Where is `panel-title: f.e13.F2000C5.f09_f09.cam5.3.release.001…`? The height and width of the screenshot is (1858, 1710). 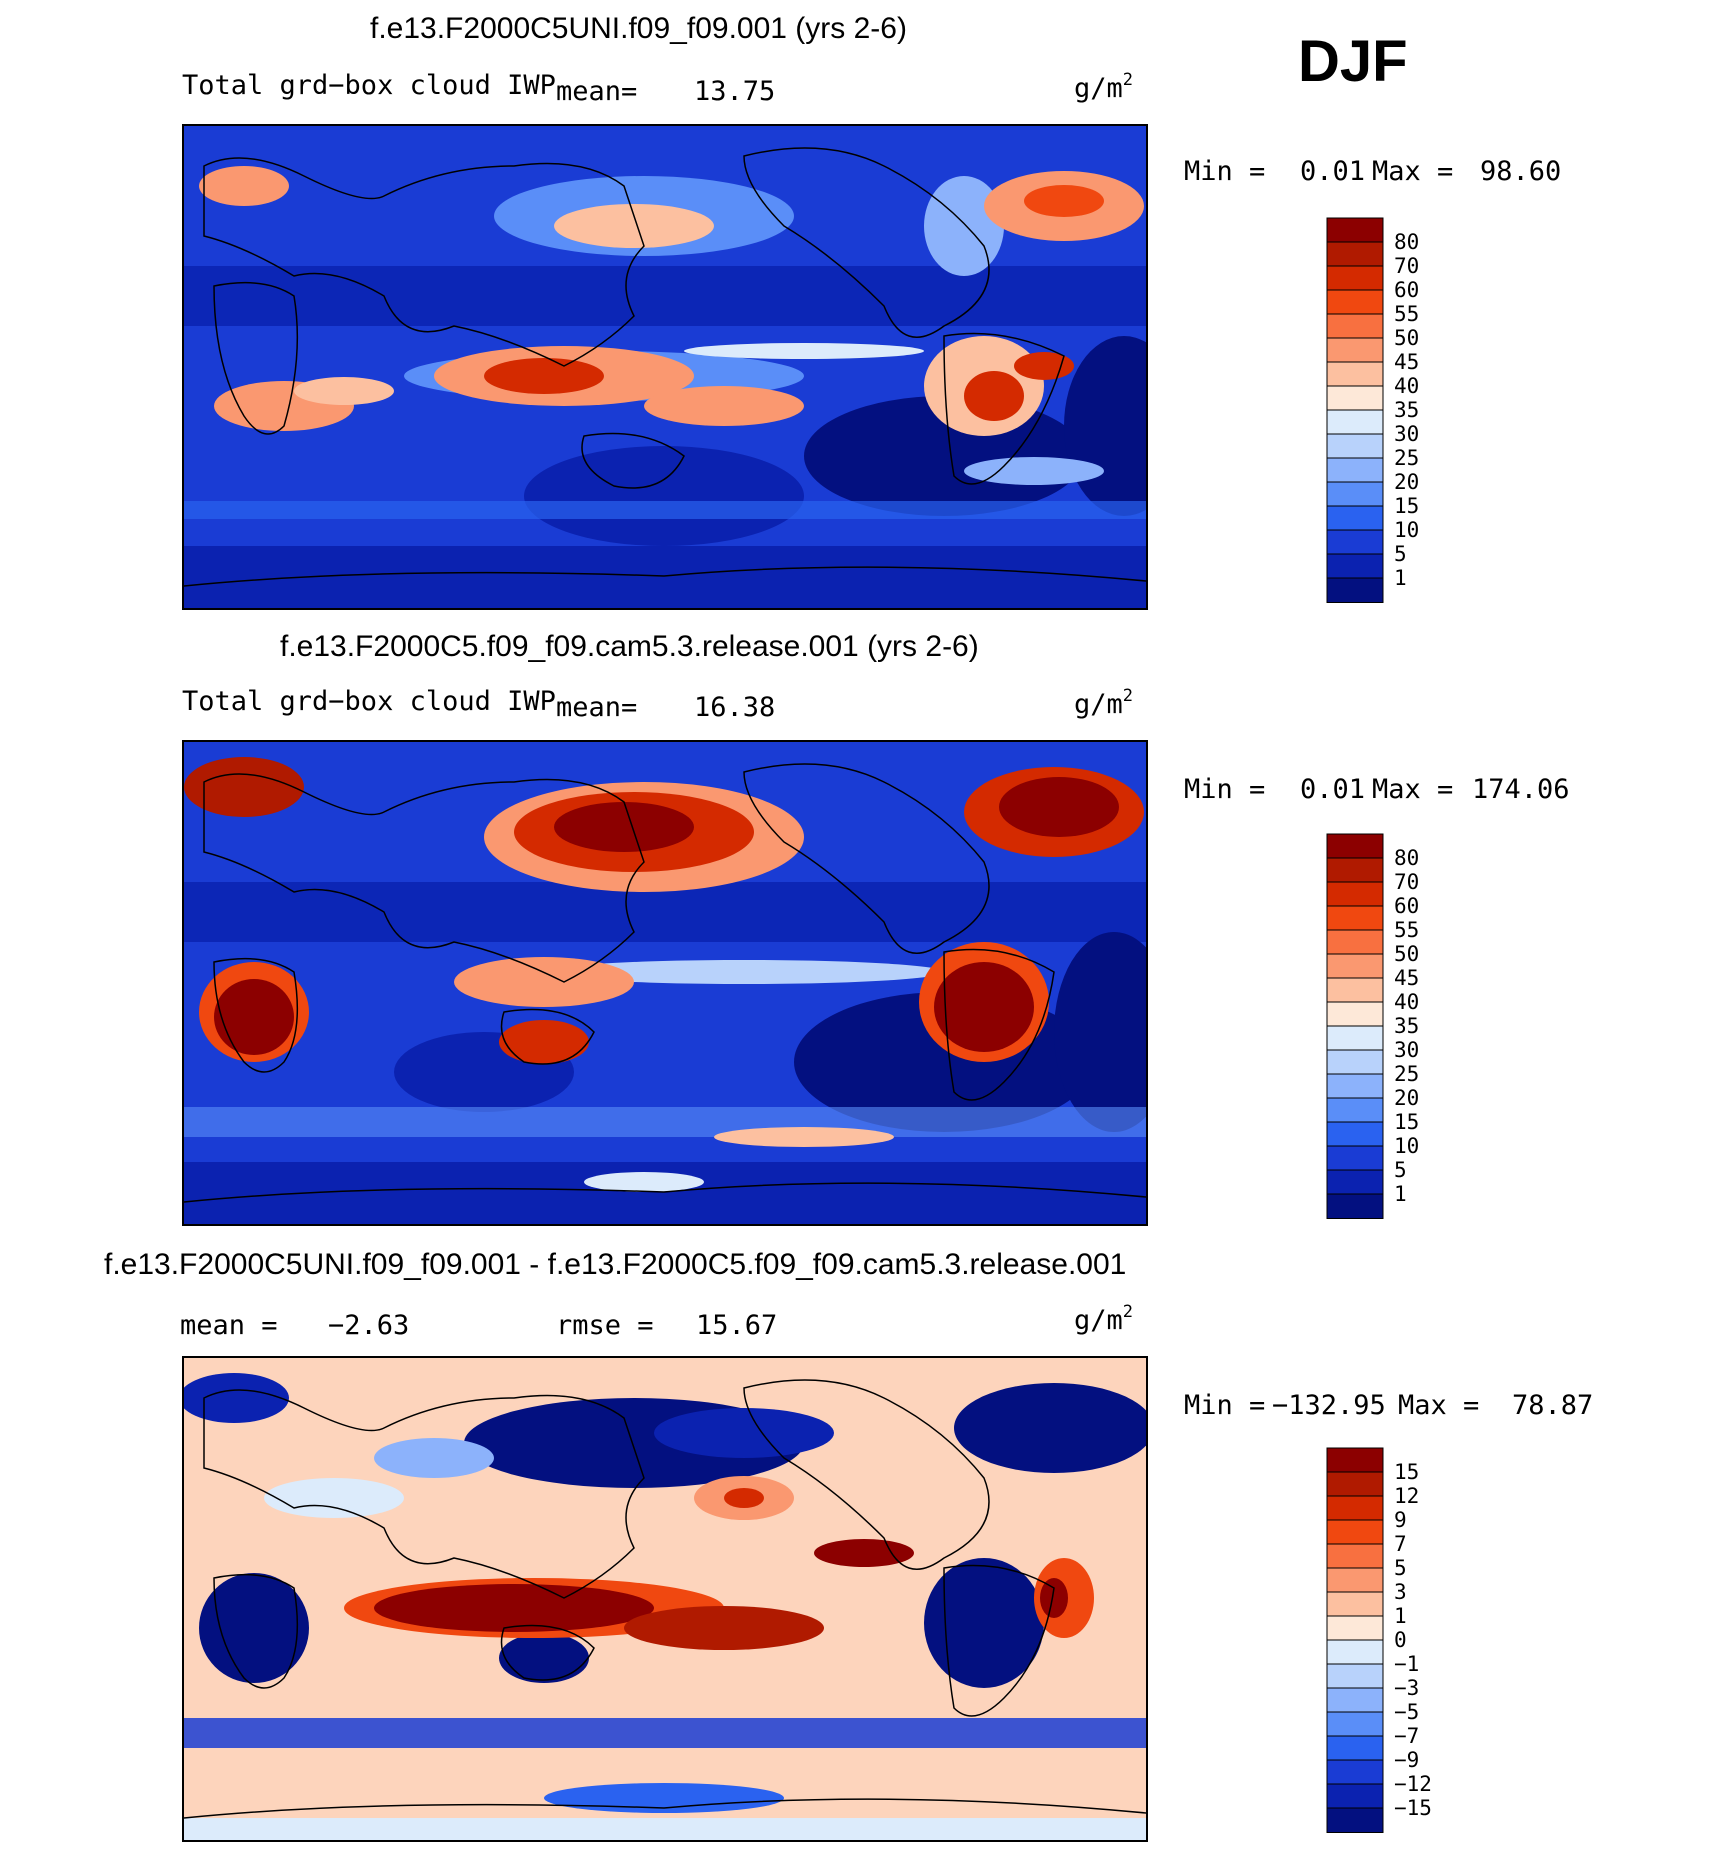
panel-title: f.e13.F2000C5.f09_f09.cam5.3.release.001… is located at coordinates (629, 646).